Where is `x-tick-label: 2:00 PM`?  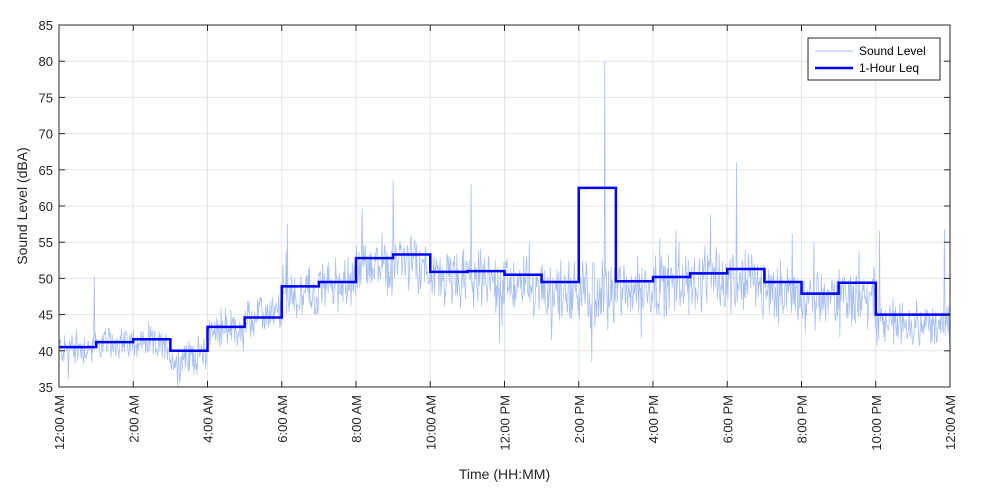 x-tick-label: 2:00 PM is located at coordinates (579, 419).